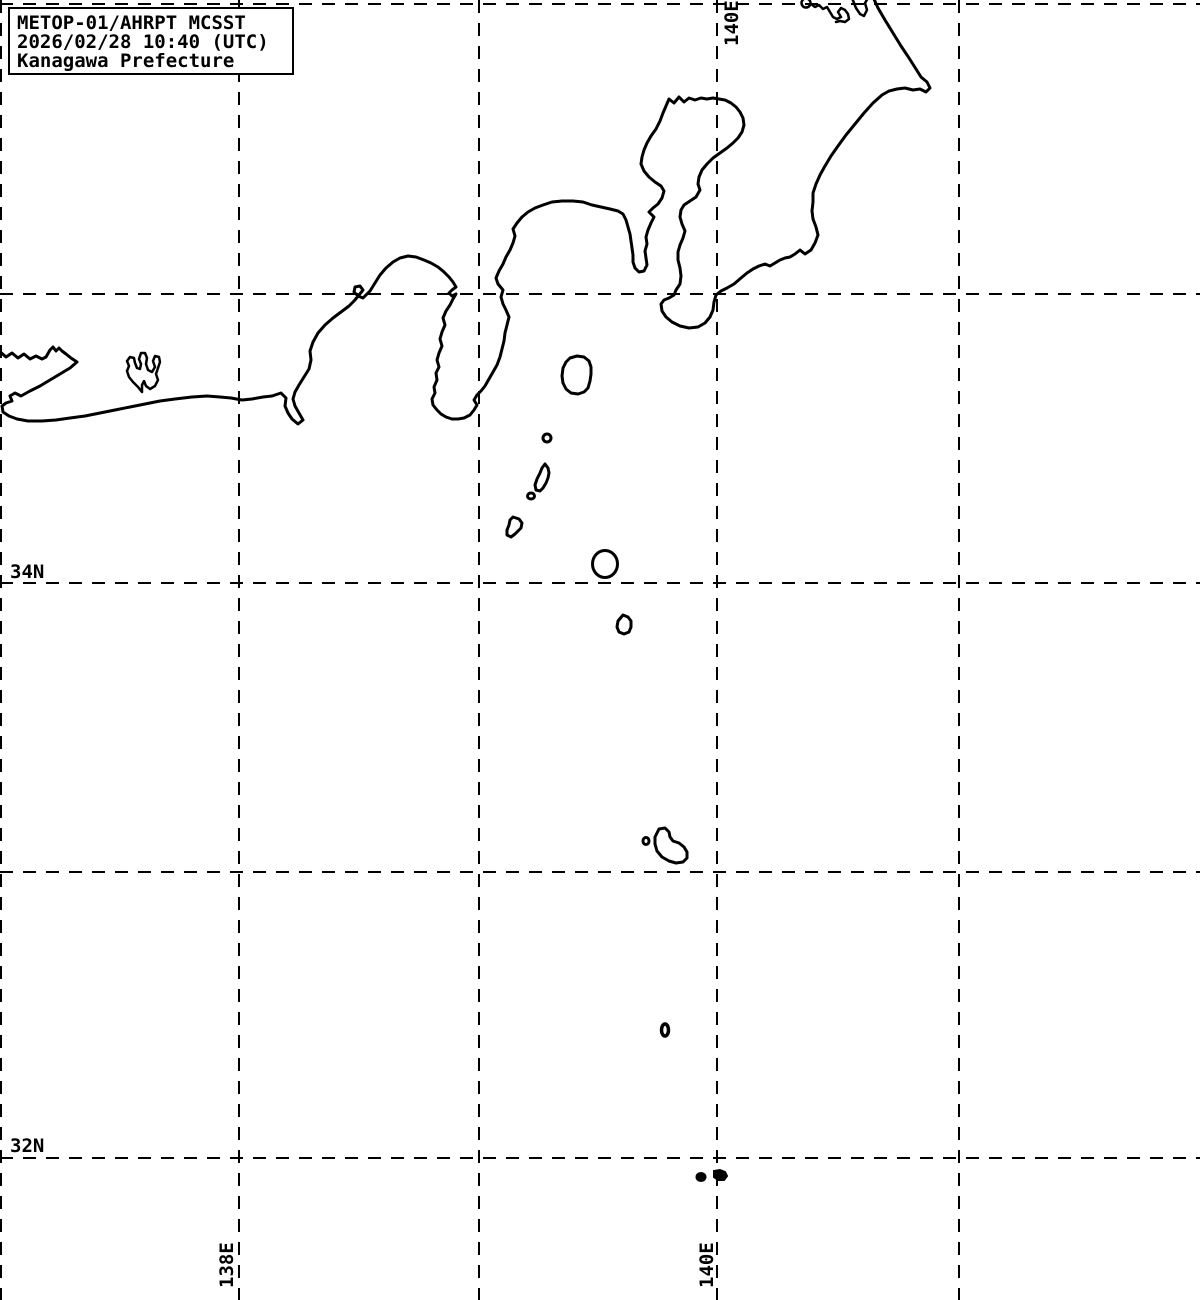 This screenshot has height=1300, width=1200. Describe the element at coordinates (131, 23) in the screenshot. I see `info-box-product: METOP-01/AHRPT MCSST` at that location.